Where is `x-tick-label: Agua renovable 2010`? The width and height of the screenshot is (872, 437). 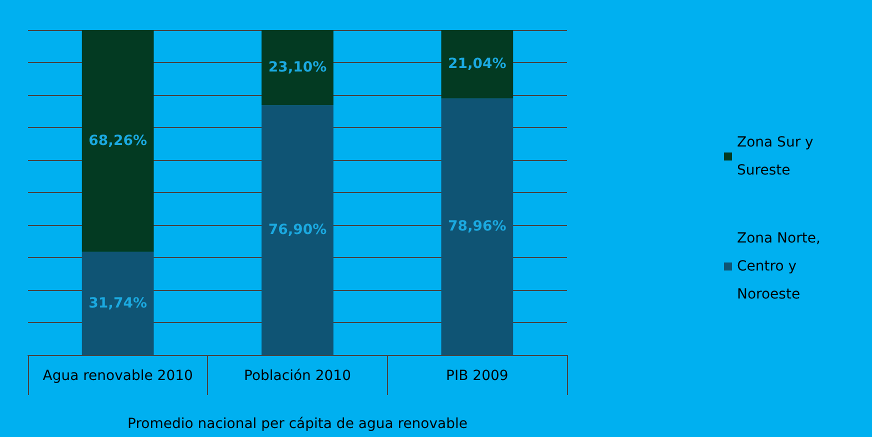 x-tick-label: Agua renovable 2010 is located at coordinates (117, 376).